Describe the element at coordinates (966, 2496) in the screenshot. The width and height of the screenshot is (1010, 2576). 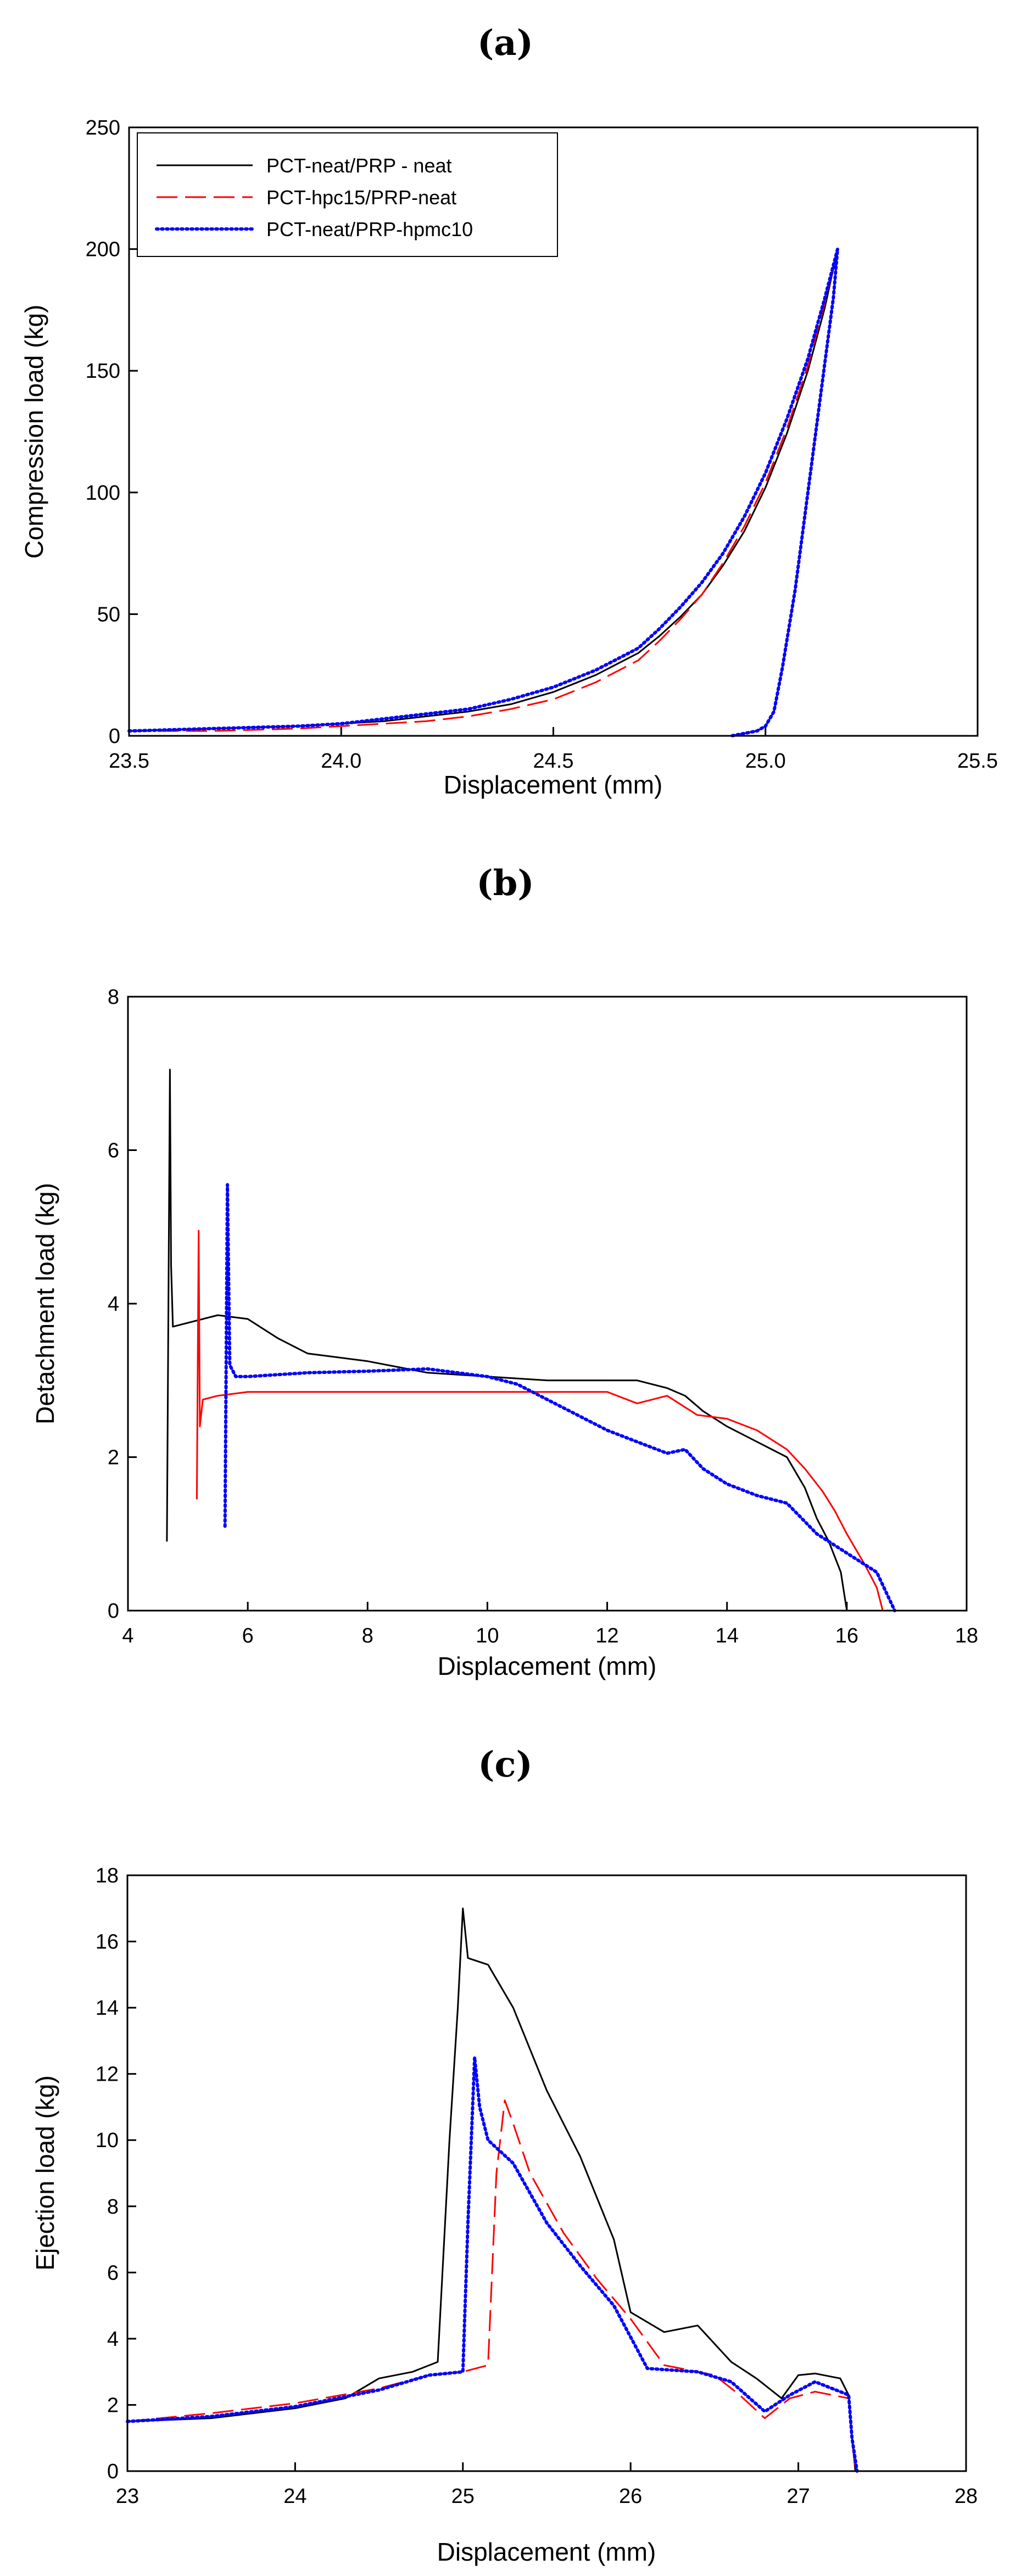
I see `x-tick-label-c: 28` at that location.